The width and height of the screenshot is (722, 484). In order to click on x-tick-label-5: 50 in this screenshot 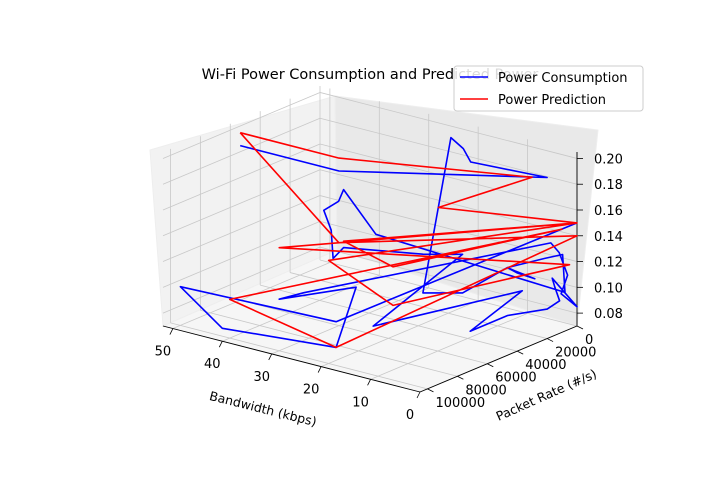, I will do `click(163, 352)`.